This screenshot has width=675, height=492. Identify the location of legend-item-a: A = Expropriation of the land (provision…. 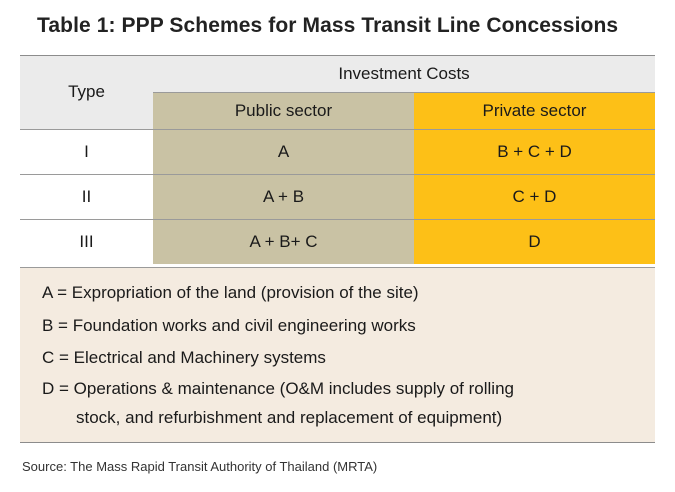
(230, 292).